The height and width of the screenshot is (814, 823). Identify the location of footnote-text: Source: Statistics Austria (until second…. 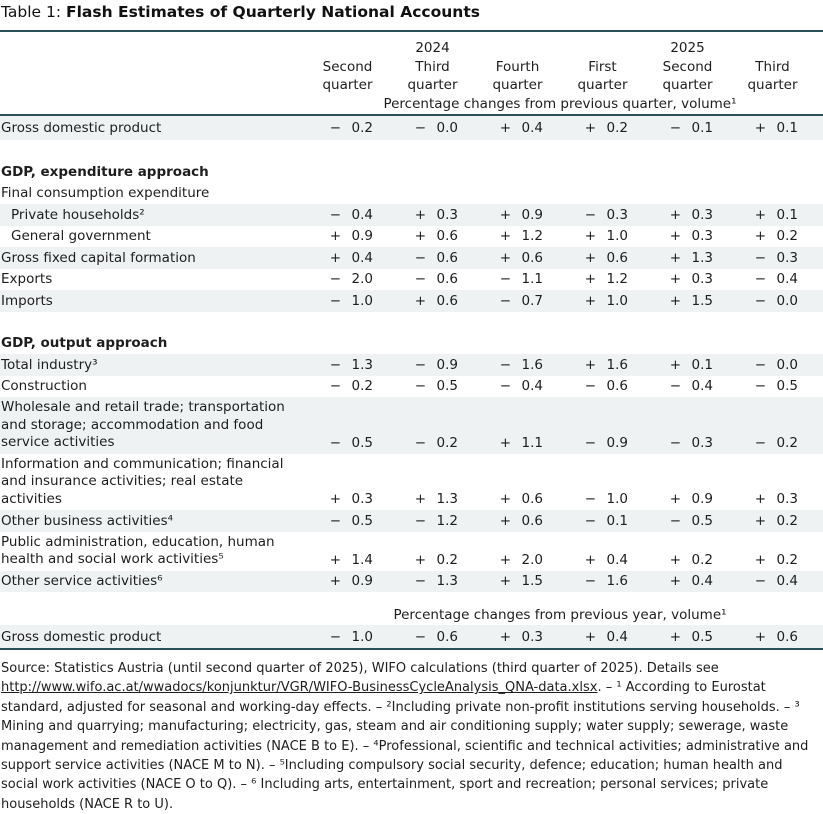
(360, 668).